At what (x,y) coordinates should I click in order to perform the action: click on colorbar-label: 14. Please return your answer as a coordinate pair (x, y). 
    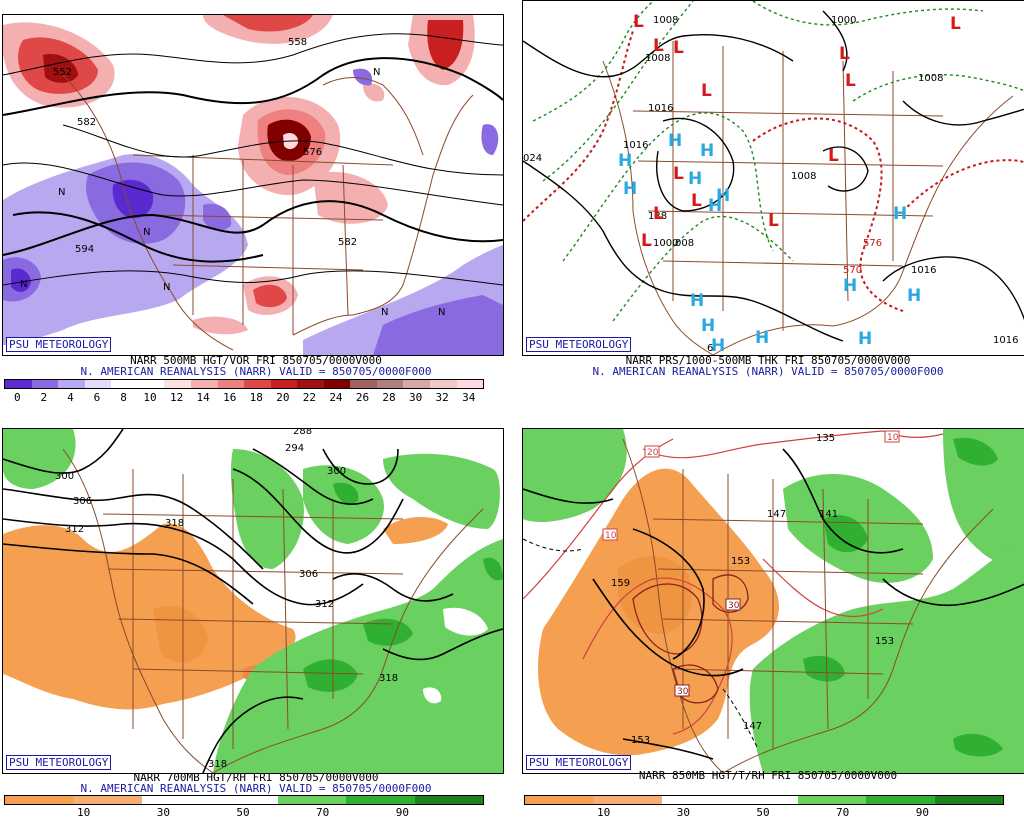
    Looking at the image, I should click on (203, 397).